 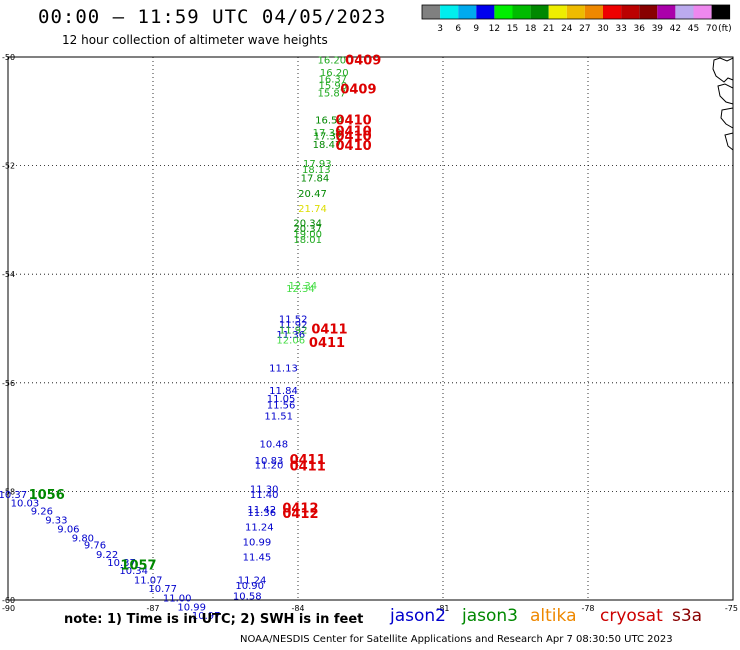 I want to click on coastline, so click(x=723, y=104).